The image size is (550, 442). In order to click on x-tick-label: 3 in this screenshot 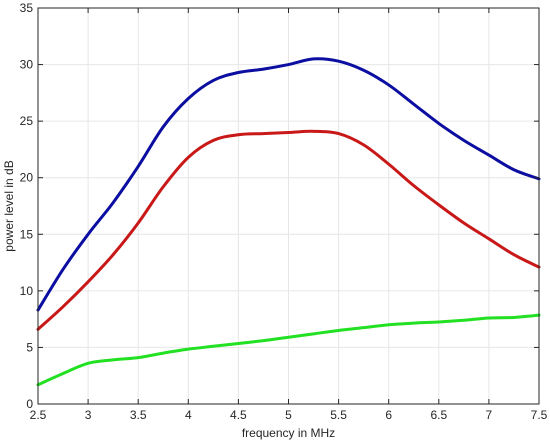, I will do `click(88, 415)`.